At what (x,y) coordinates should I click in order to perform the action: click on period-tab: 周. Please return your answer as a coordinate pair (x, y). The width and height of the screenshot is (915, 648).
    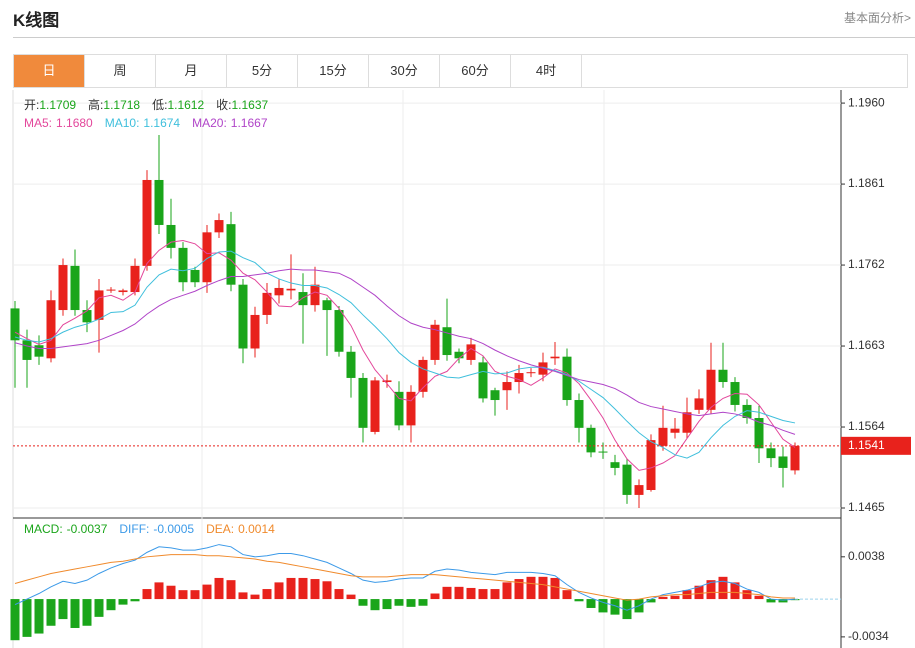
    Looking at the image, I should click on (120, 71).